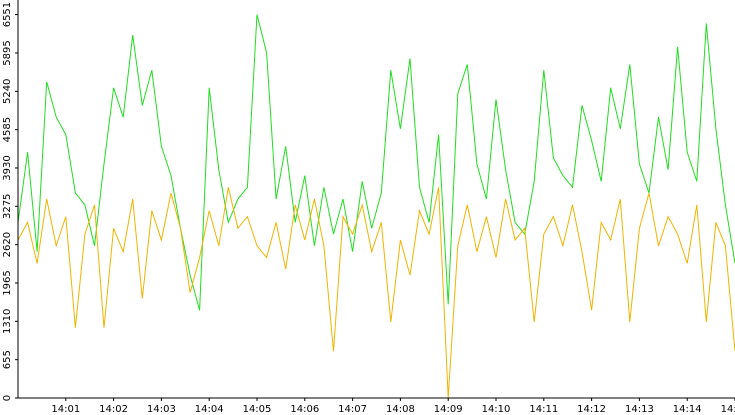 This screenshot has height=415, width=735. Describe the element at coordinates (7, 129) in the screenshot. I see `y-tick-label: 4585` at that location.